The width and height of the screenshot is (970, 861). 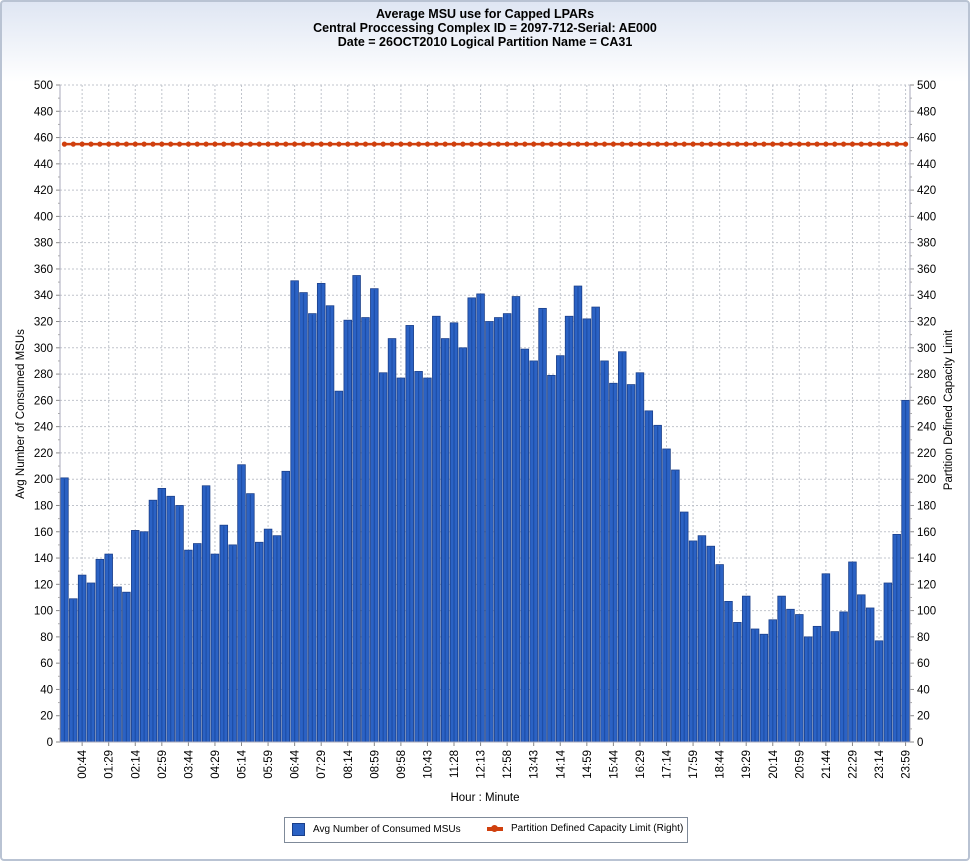 What do you see at coordinates (46, 638) in the screenshot?
I see `y-tick-label: 80` at bounding box center [46, 638].